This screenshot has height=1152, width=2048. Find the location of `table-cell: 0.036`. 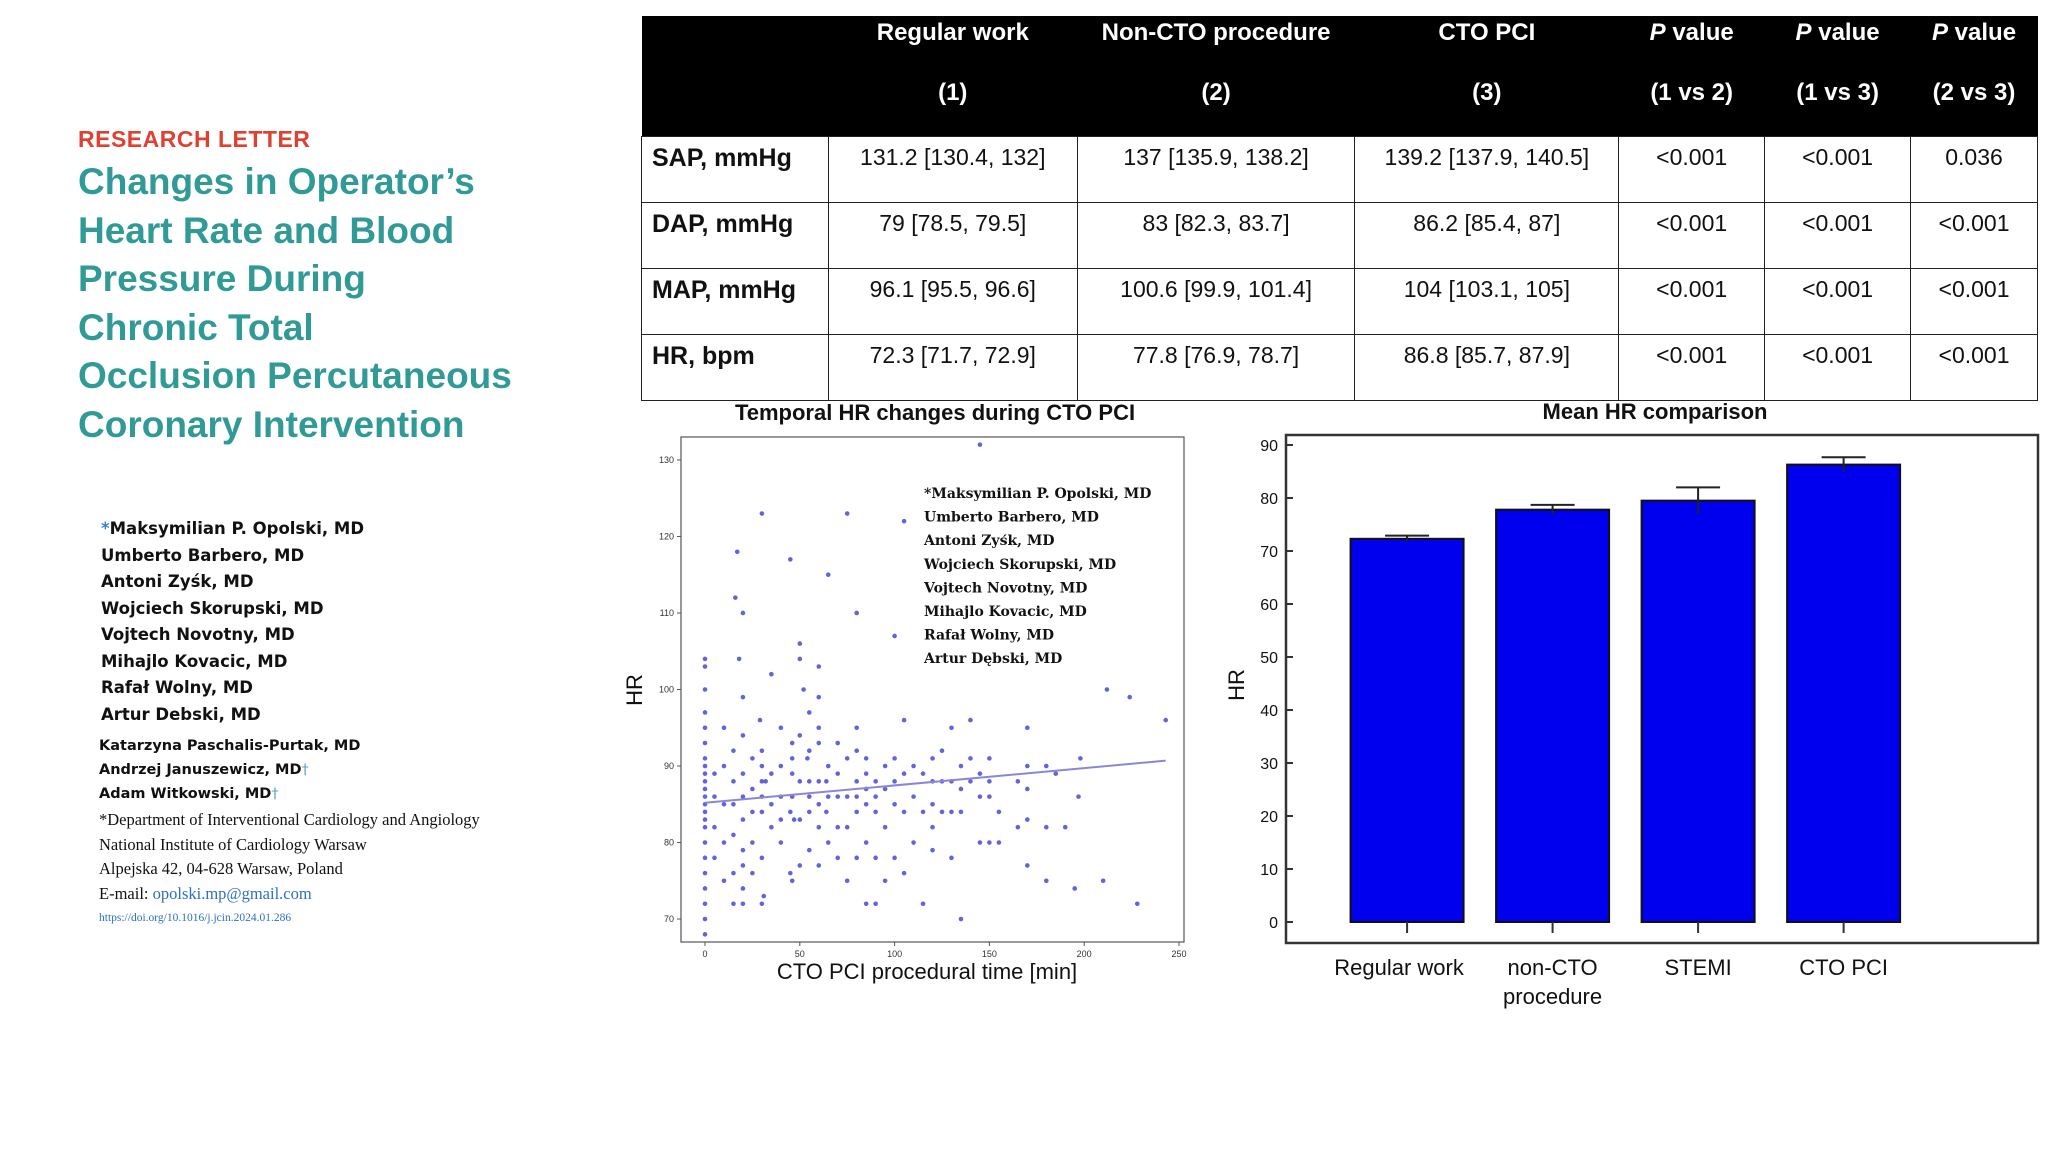

table-cell: 0.036 is located at coordinates (1974, 169).